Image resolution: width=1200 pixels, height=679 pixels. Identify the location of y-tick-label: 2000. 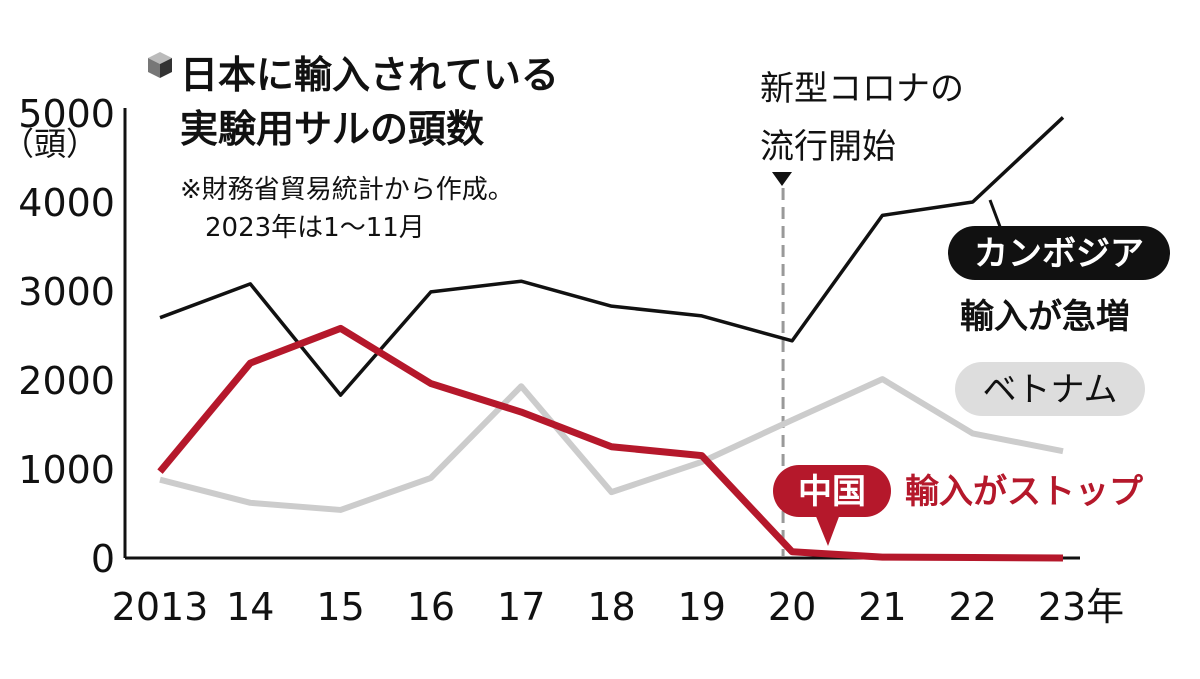
(66, 381).